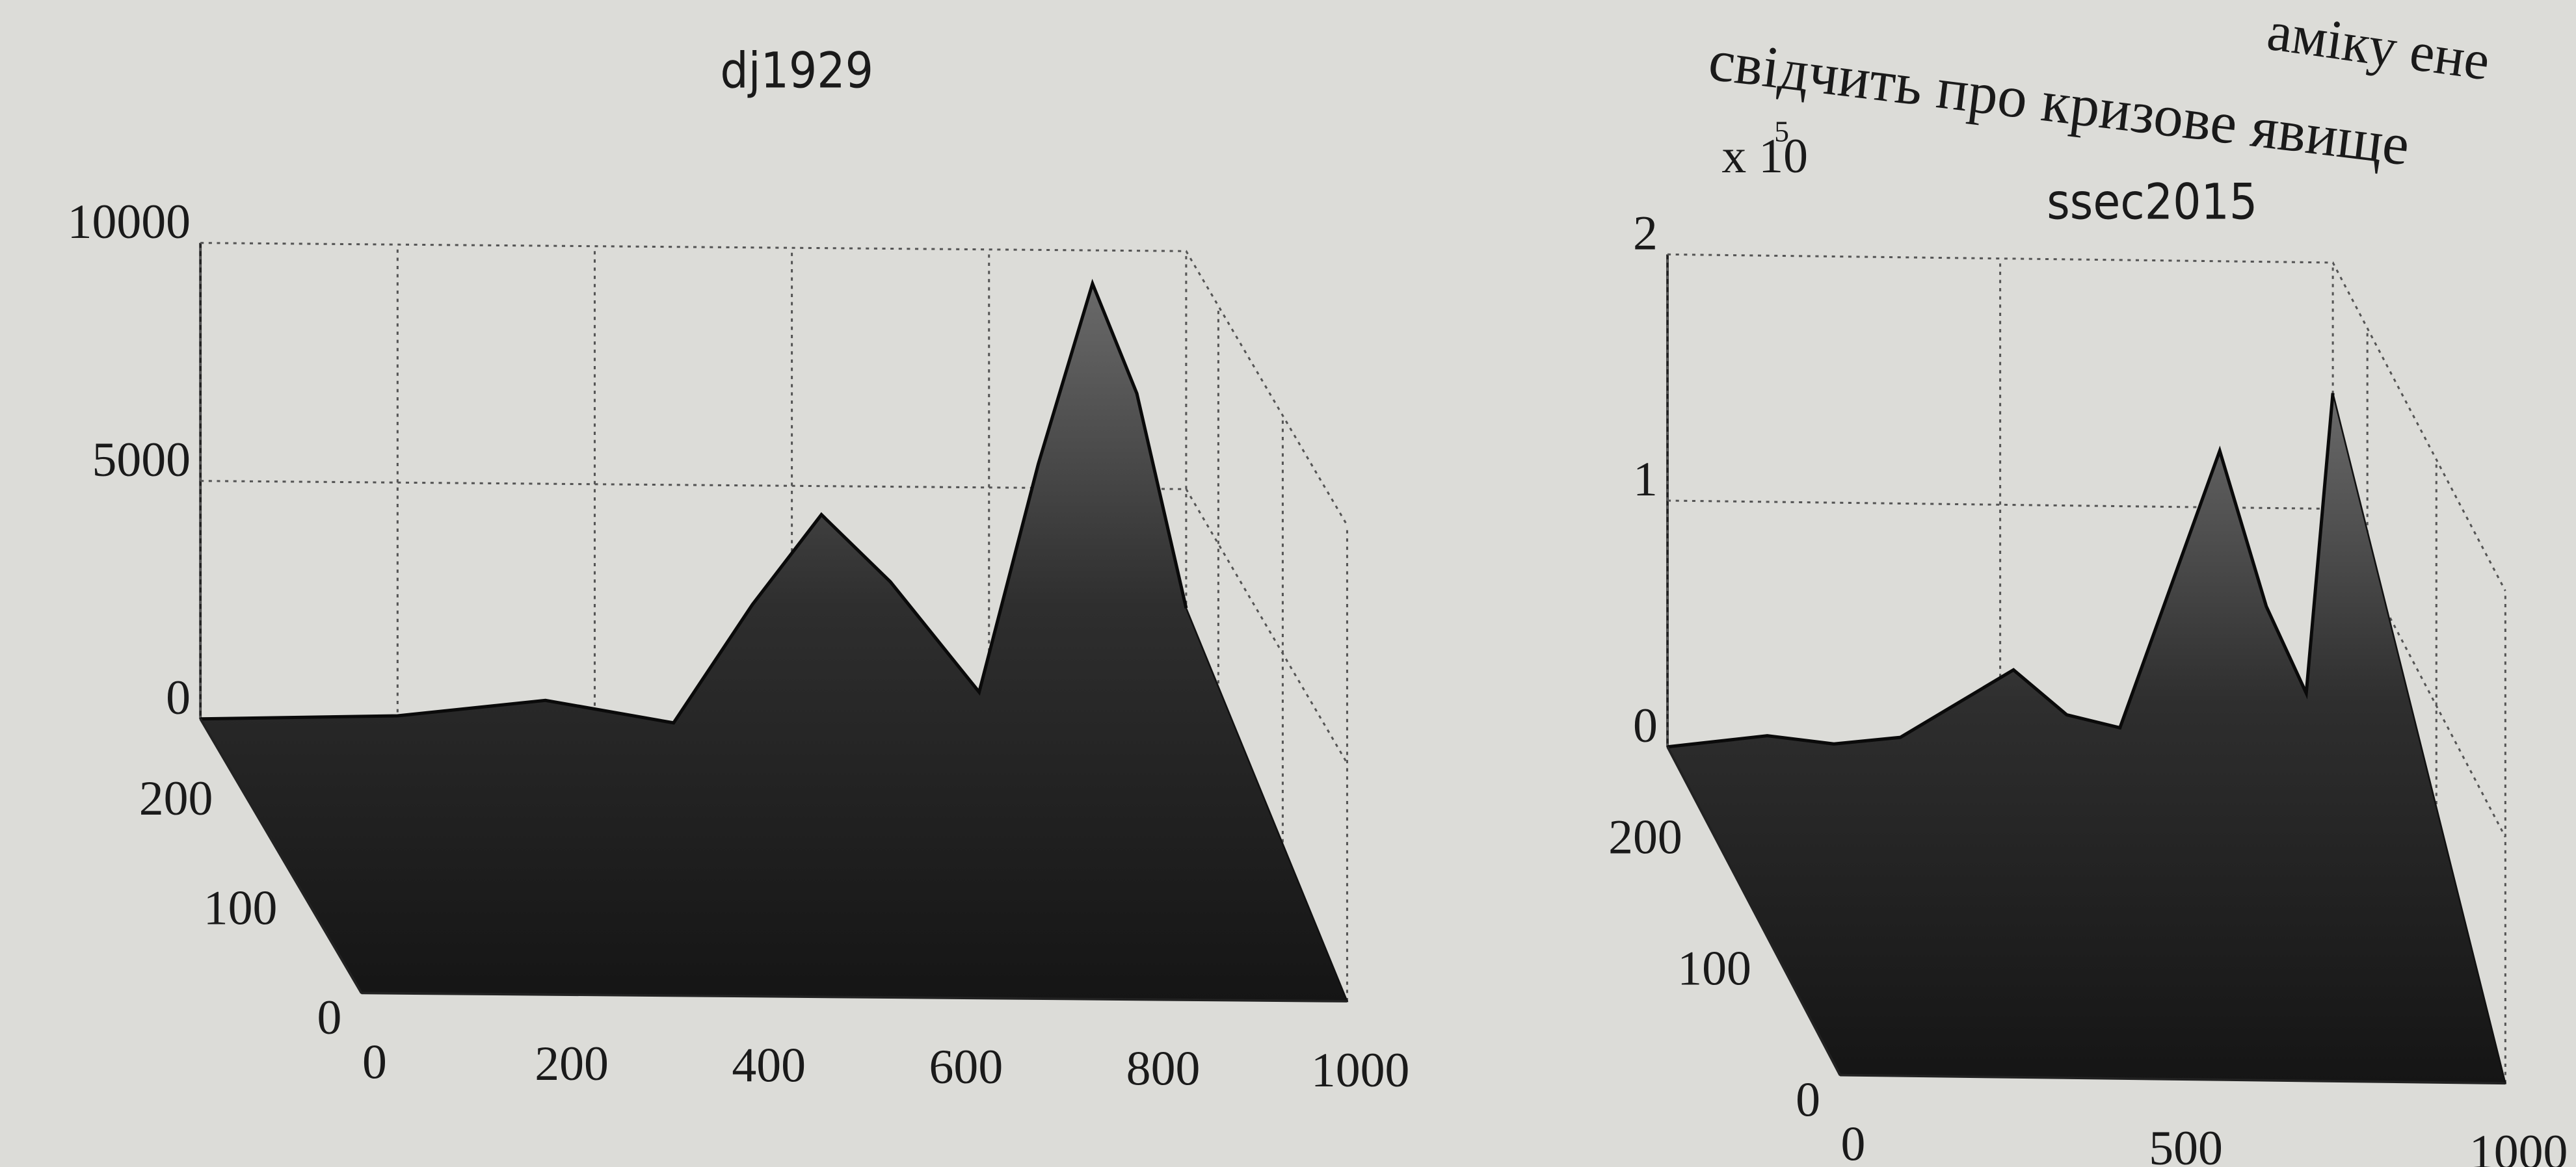 This screenshot has height=1167, width=2576. Describe the element at coordinates (129, 221) in the screenshot. I see `z-tick-label: 10000` at that location.